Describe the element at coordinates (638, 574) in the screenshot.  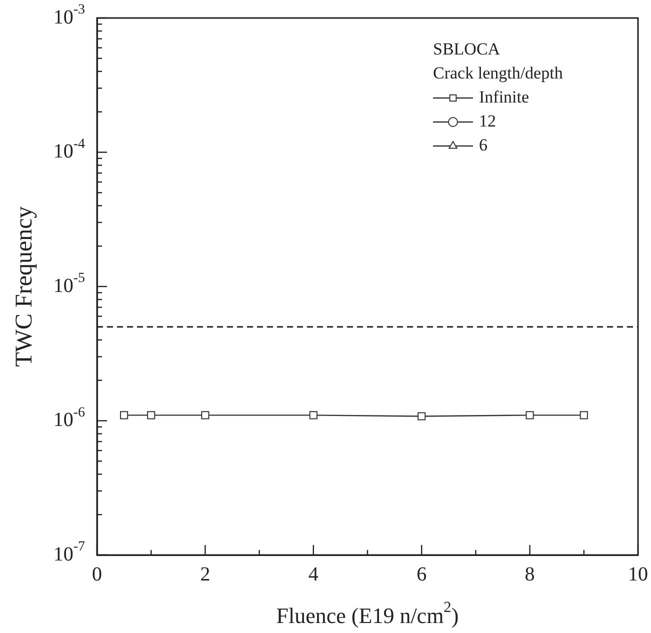
I see `x-tick-label: 10` at that location.